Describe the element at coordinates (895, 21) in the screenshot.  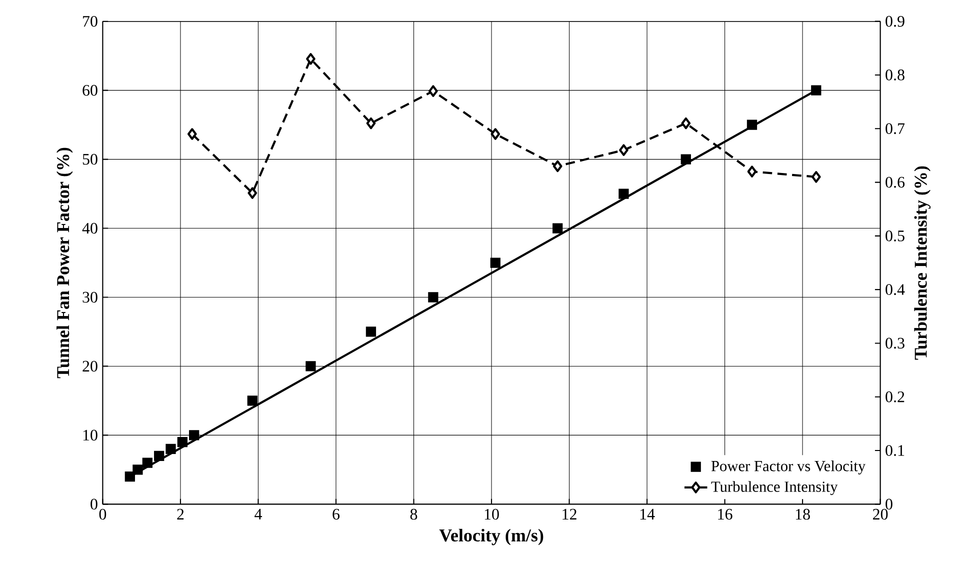
I see `y2-tick-label: 0.9` at that location.